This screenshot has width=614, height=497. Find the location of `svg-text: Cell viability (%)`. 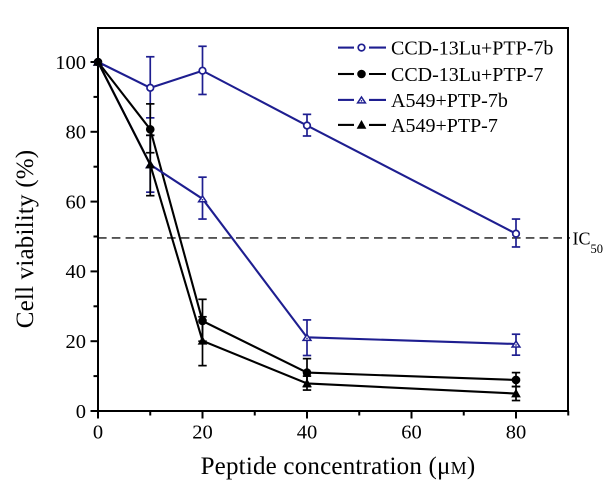

svg-text: Cell viability (%) is located at coordinates (25, 239).